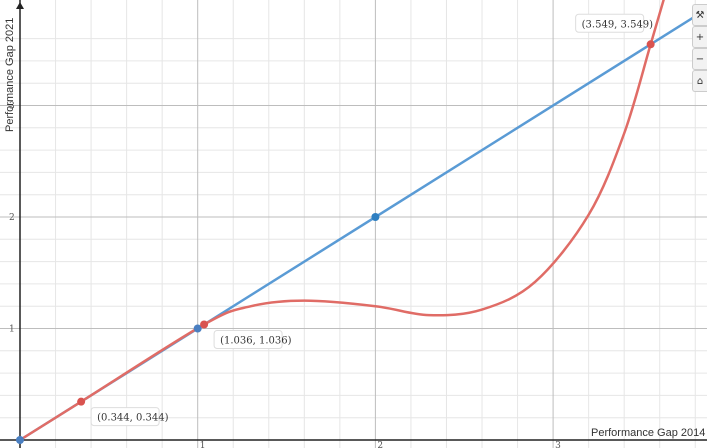 The width and height of the screenshot is (707, 448). I want to click on y-axis-label: Performance Gap 2021, so click(10, 75).